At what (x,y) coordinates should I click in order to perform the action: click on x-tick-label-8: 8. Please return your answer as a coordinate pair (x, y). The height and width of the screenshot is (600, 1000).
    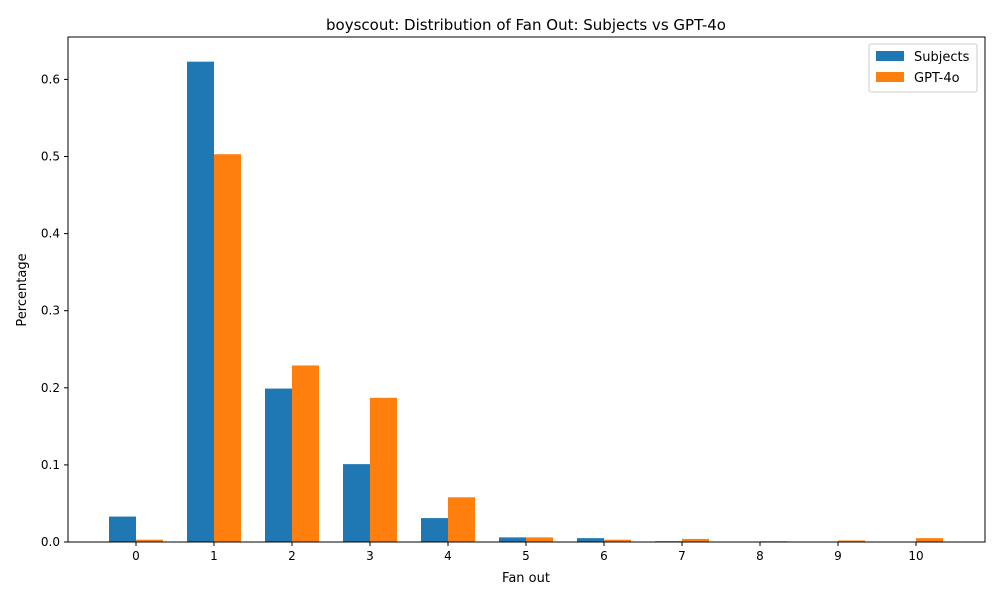
    Looking at the image, I should click on (760, 556).